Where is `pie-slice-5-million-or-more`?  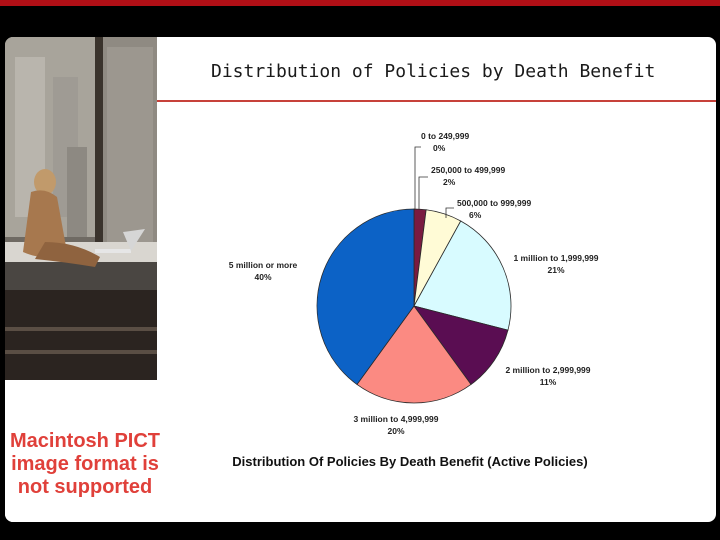 pie-slice-5-million-or-more is located at coordinates (365, 297).